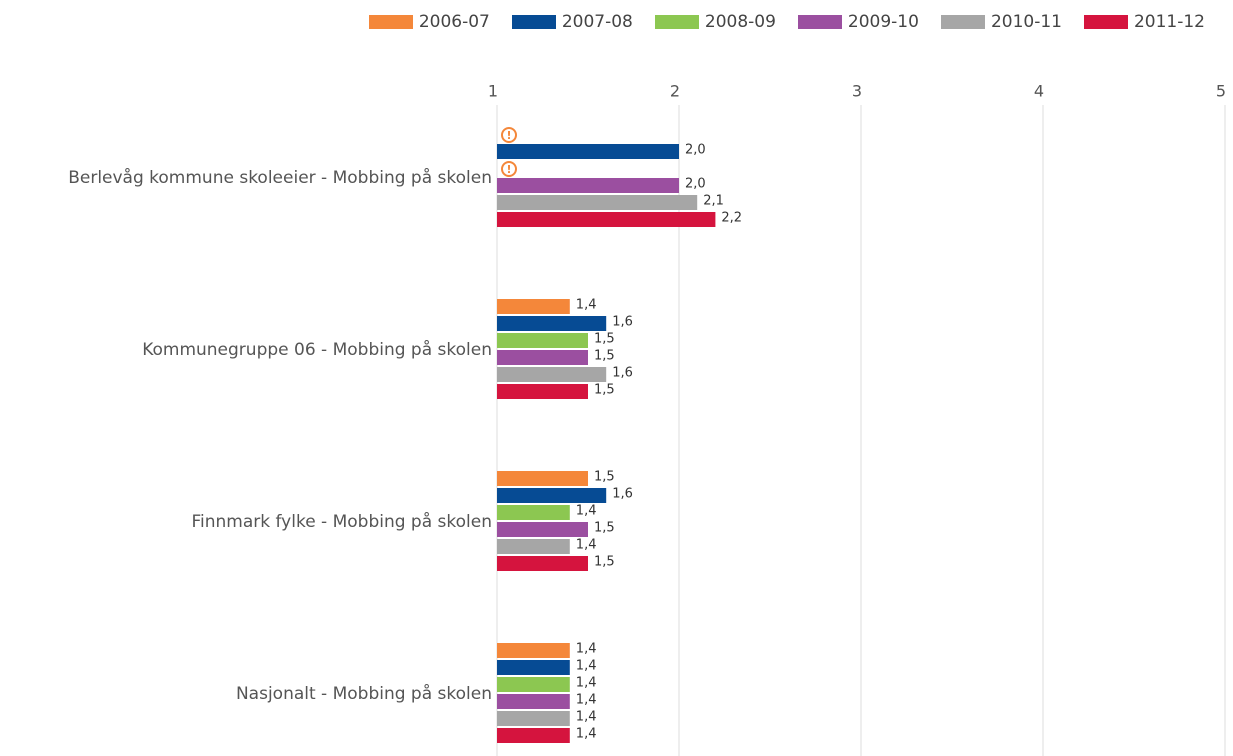  I want to click on legend-item: 2009-10, so click(858, 22).